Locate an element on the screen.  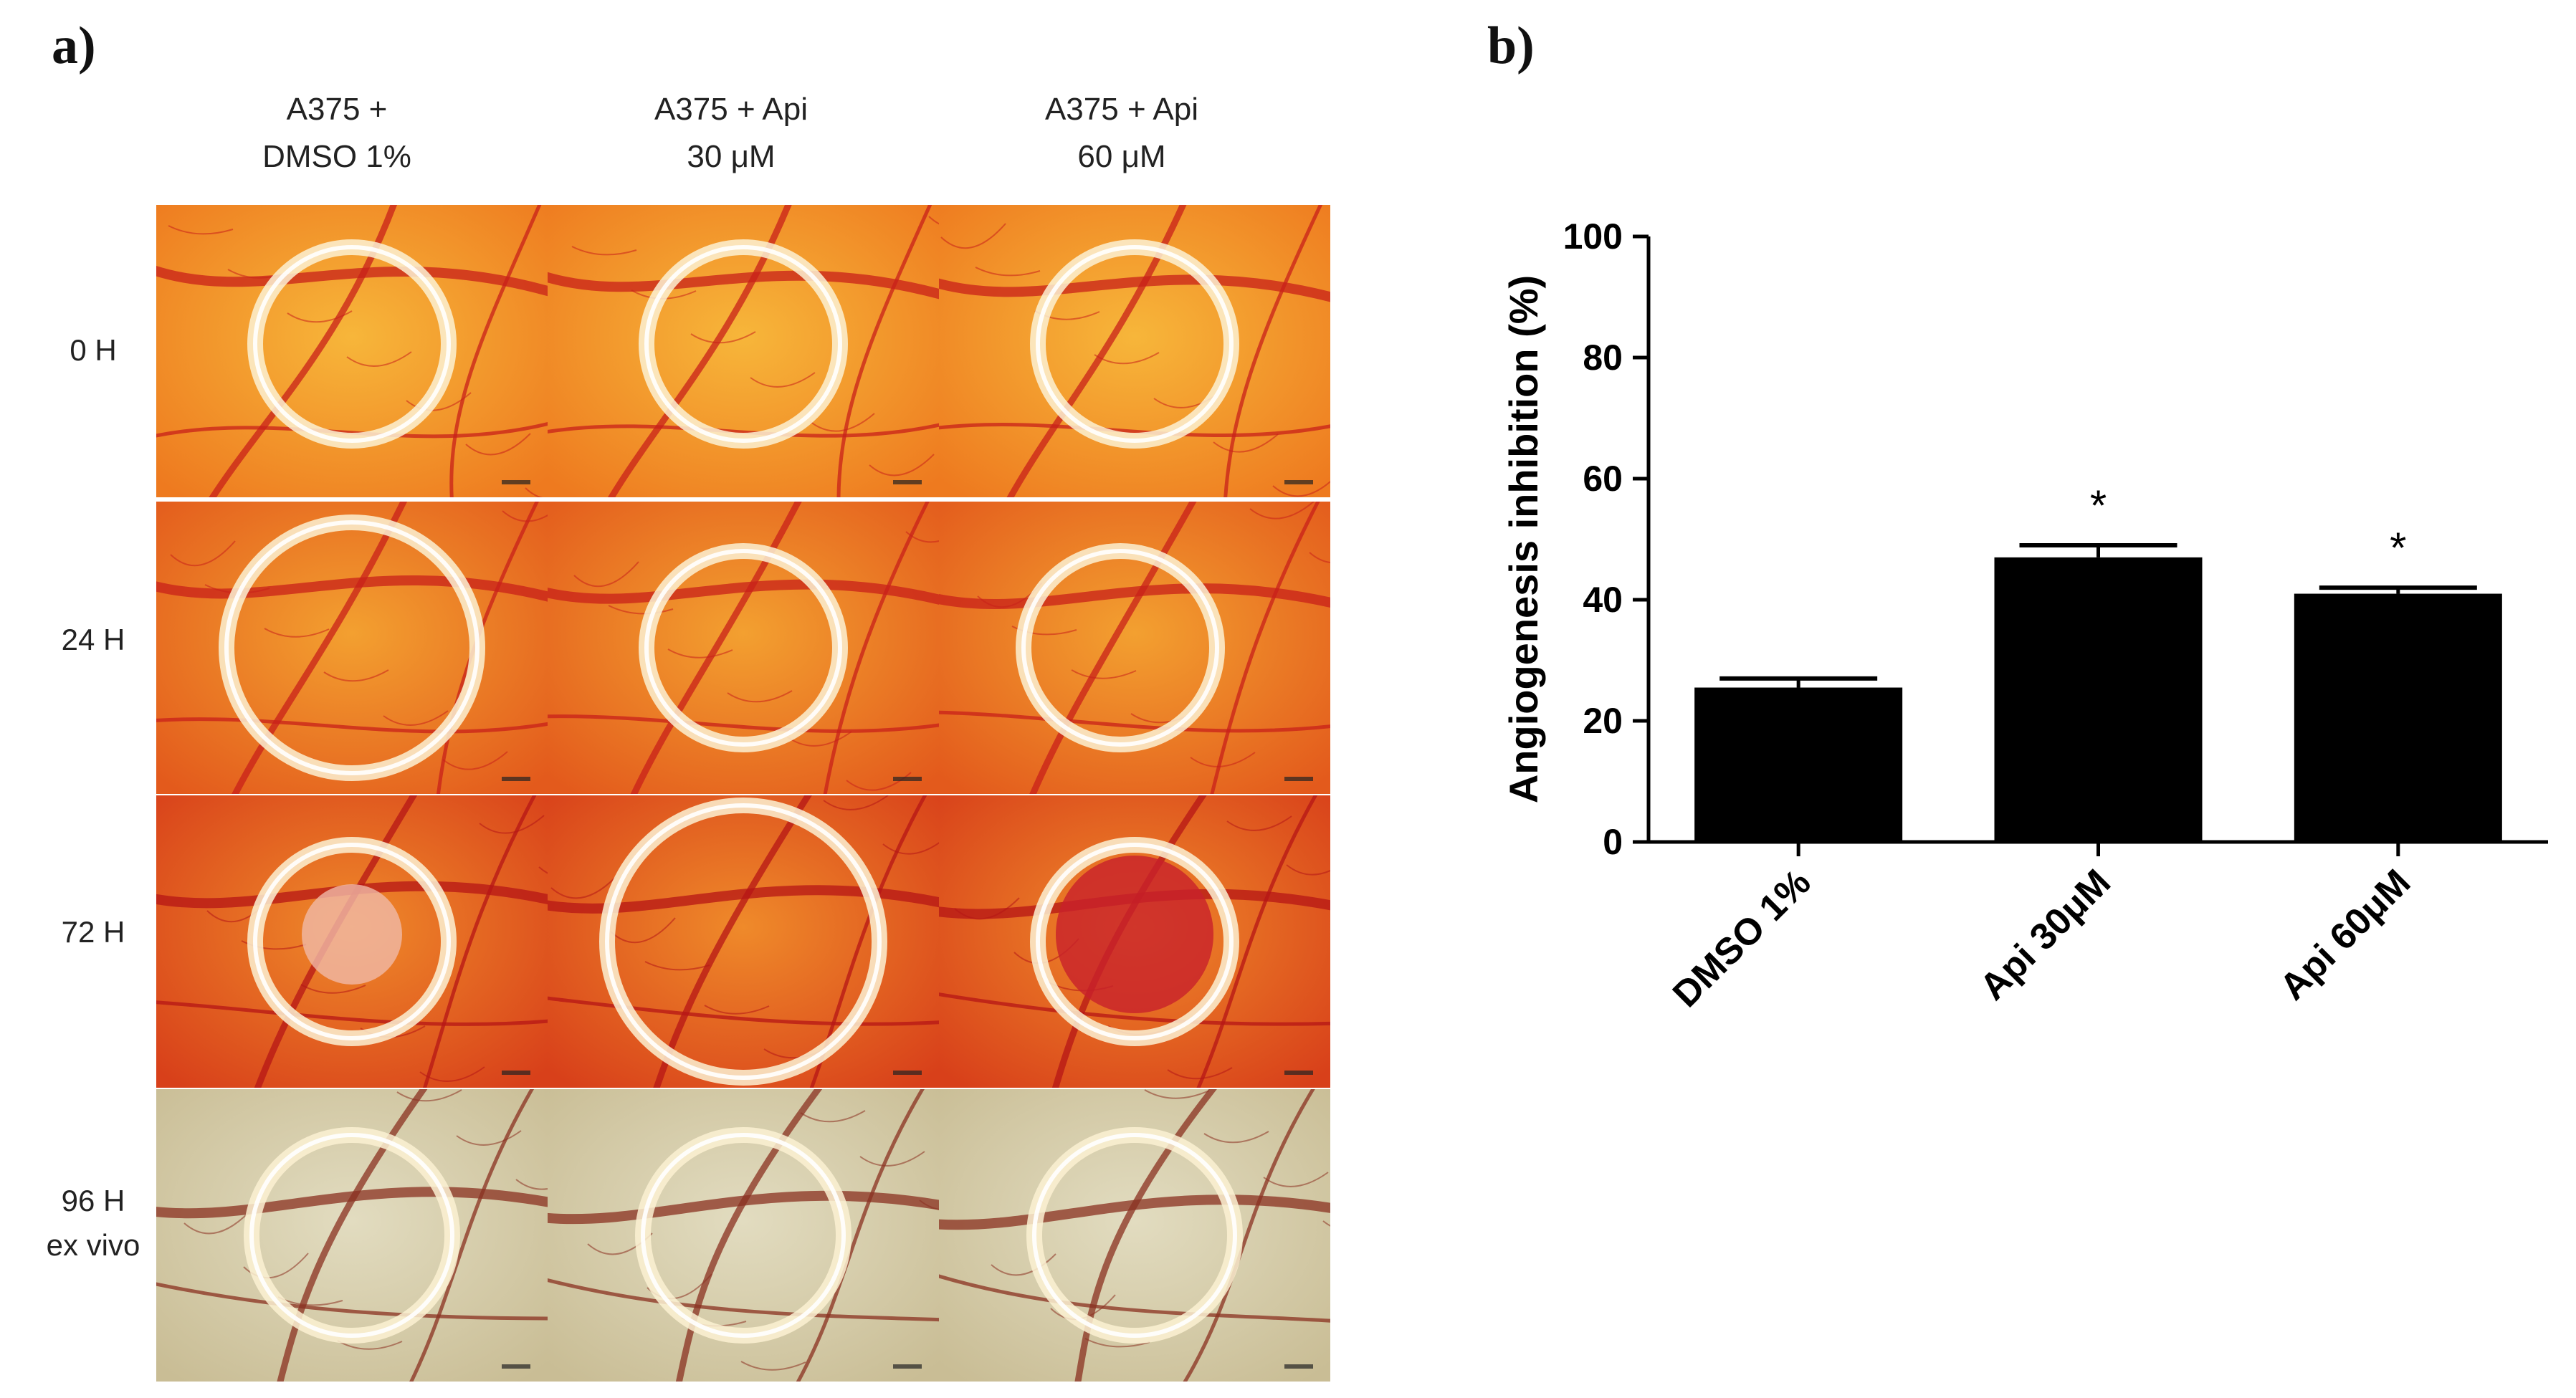
row-label-24h: 24 H is located at coordinates (93, 640).